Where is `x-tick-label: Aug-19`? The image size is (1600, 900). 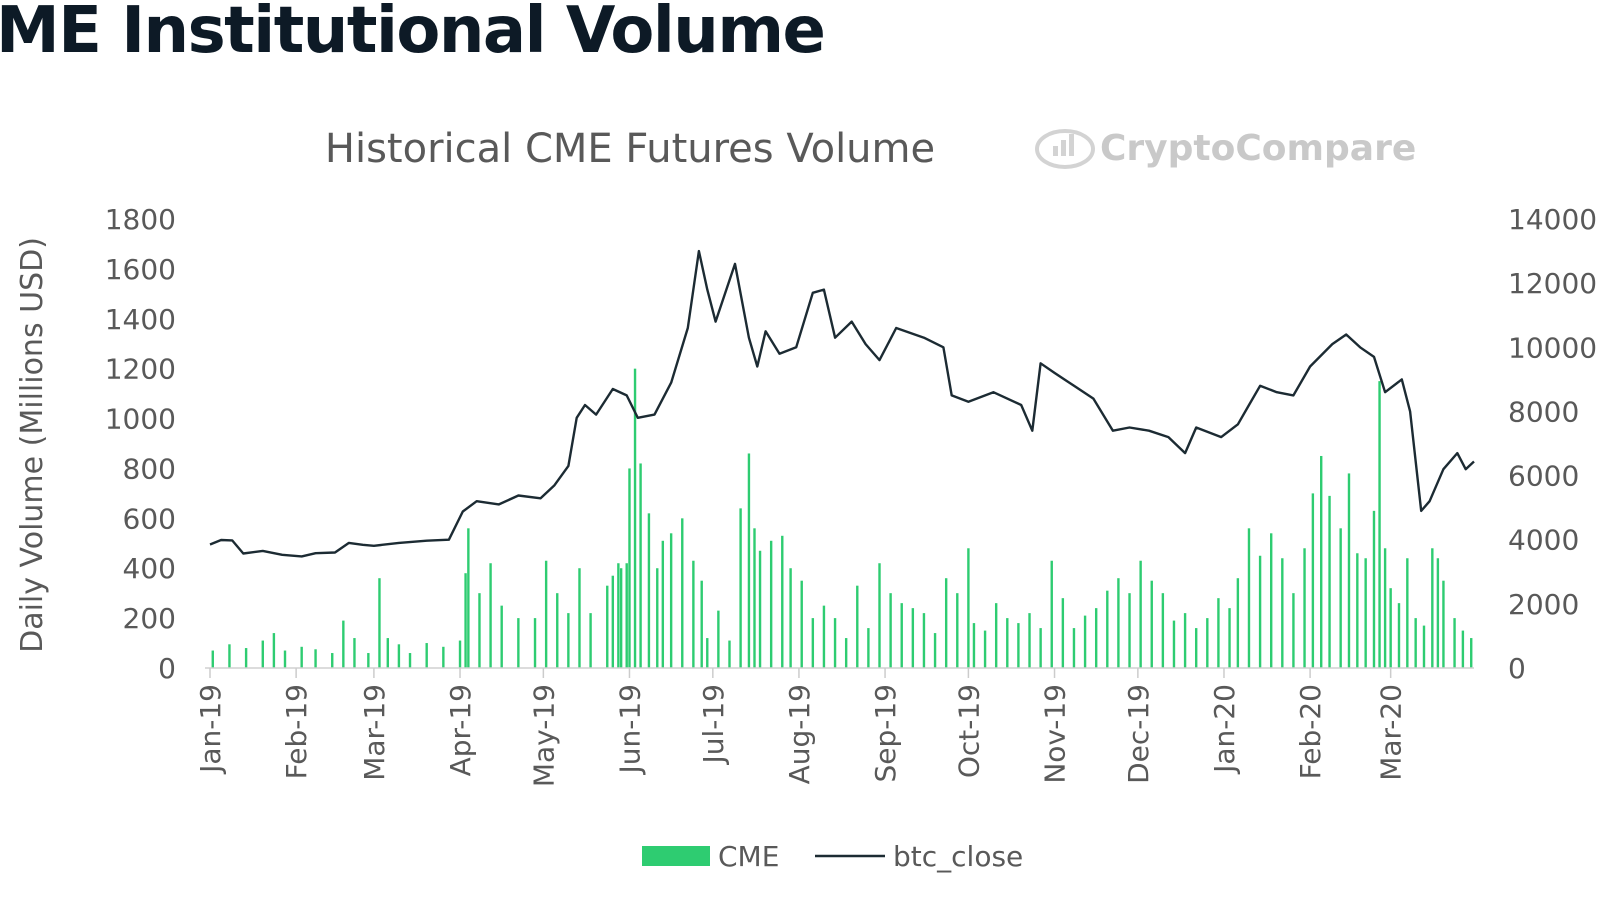
x-tick-label: Aug-19 is located at coordinates (799, 734).